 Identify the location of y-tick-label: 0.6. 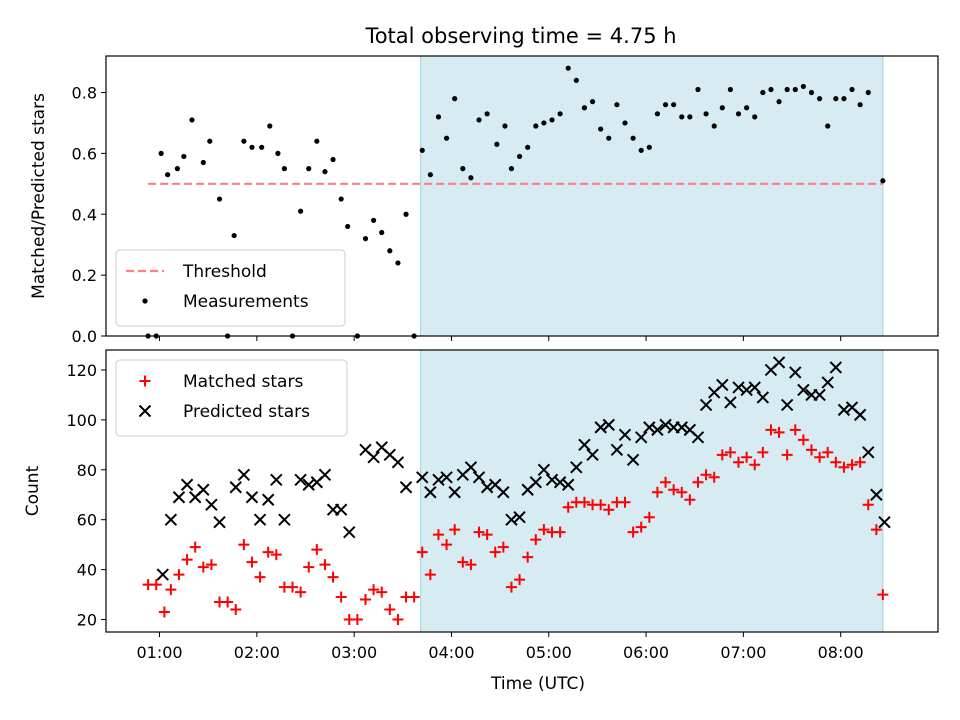
(84, 153).